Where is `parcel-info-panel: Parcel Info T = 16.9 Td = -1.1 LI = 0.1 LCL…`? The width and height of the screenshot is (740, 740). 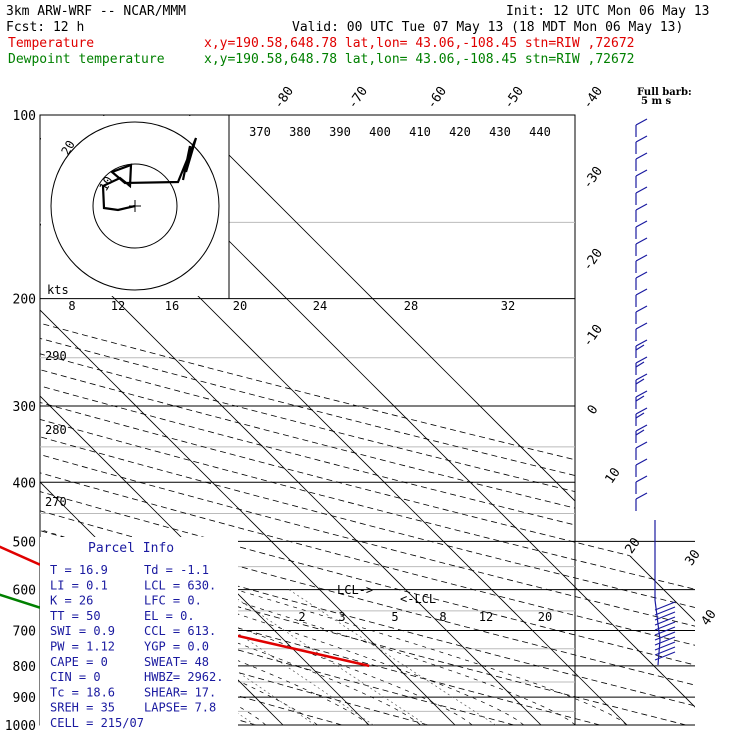
parcel-info-panel: Parcel Info T = 16.9 Td = -1.1 LI = 0.1 LCL… is located at coordinates (139, 633).